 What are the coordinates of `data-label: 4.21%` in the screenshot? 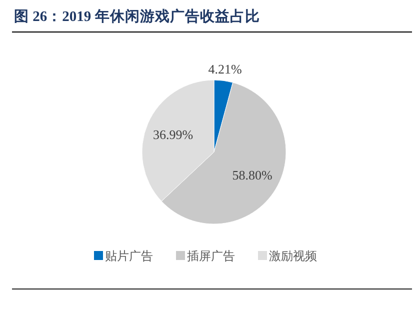 It's located at (225, 68).